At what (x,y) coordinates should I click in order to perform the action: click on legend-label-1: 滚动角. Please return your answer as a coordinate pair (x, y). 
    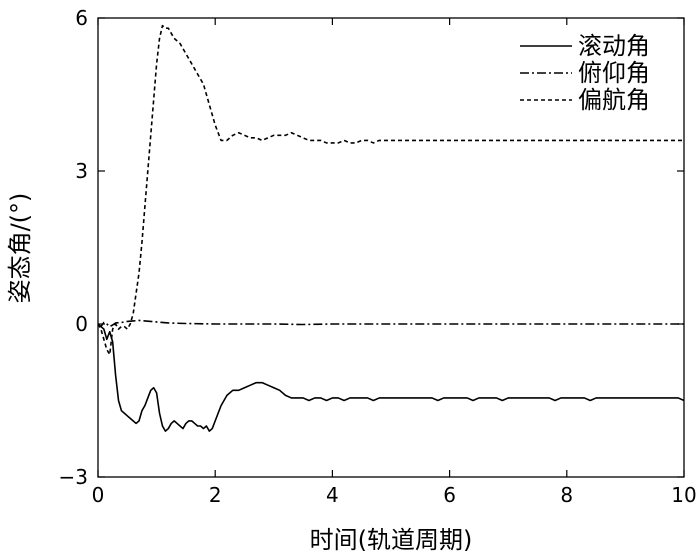
    Looking at the image, I should click on (614, 46).